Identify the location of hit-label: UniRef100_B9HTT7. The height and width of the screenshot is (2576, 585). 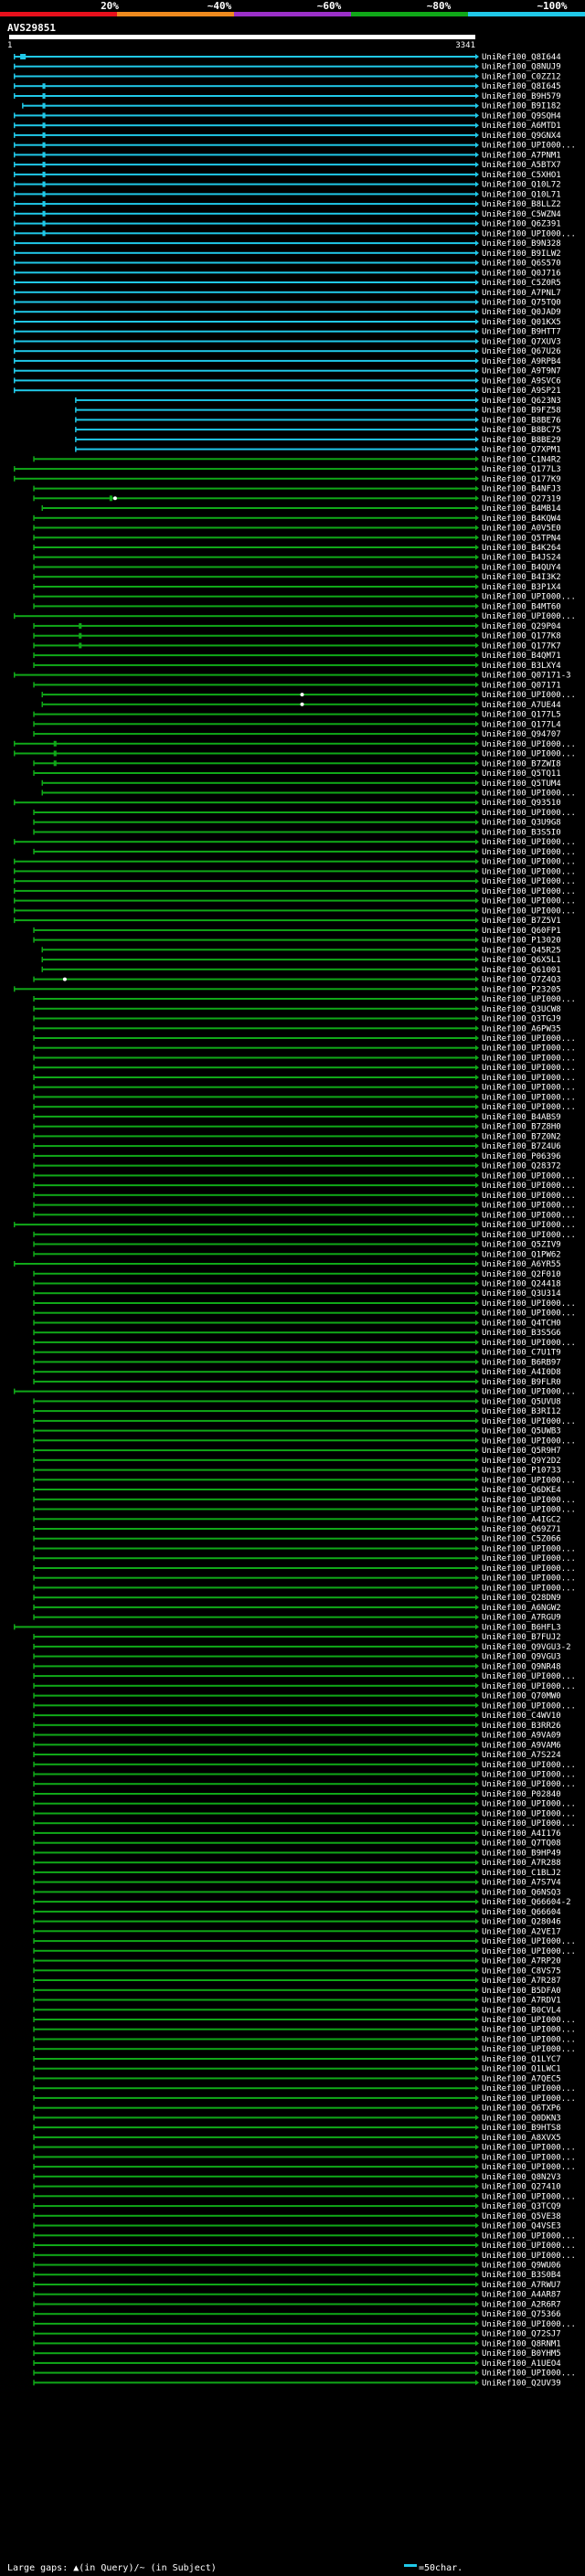
(521, 332).